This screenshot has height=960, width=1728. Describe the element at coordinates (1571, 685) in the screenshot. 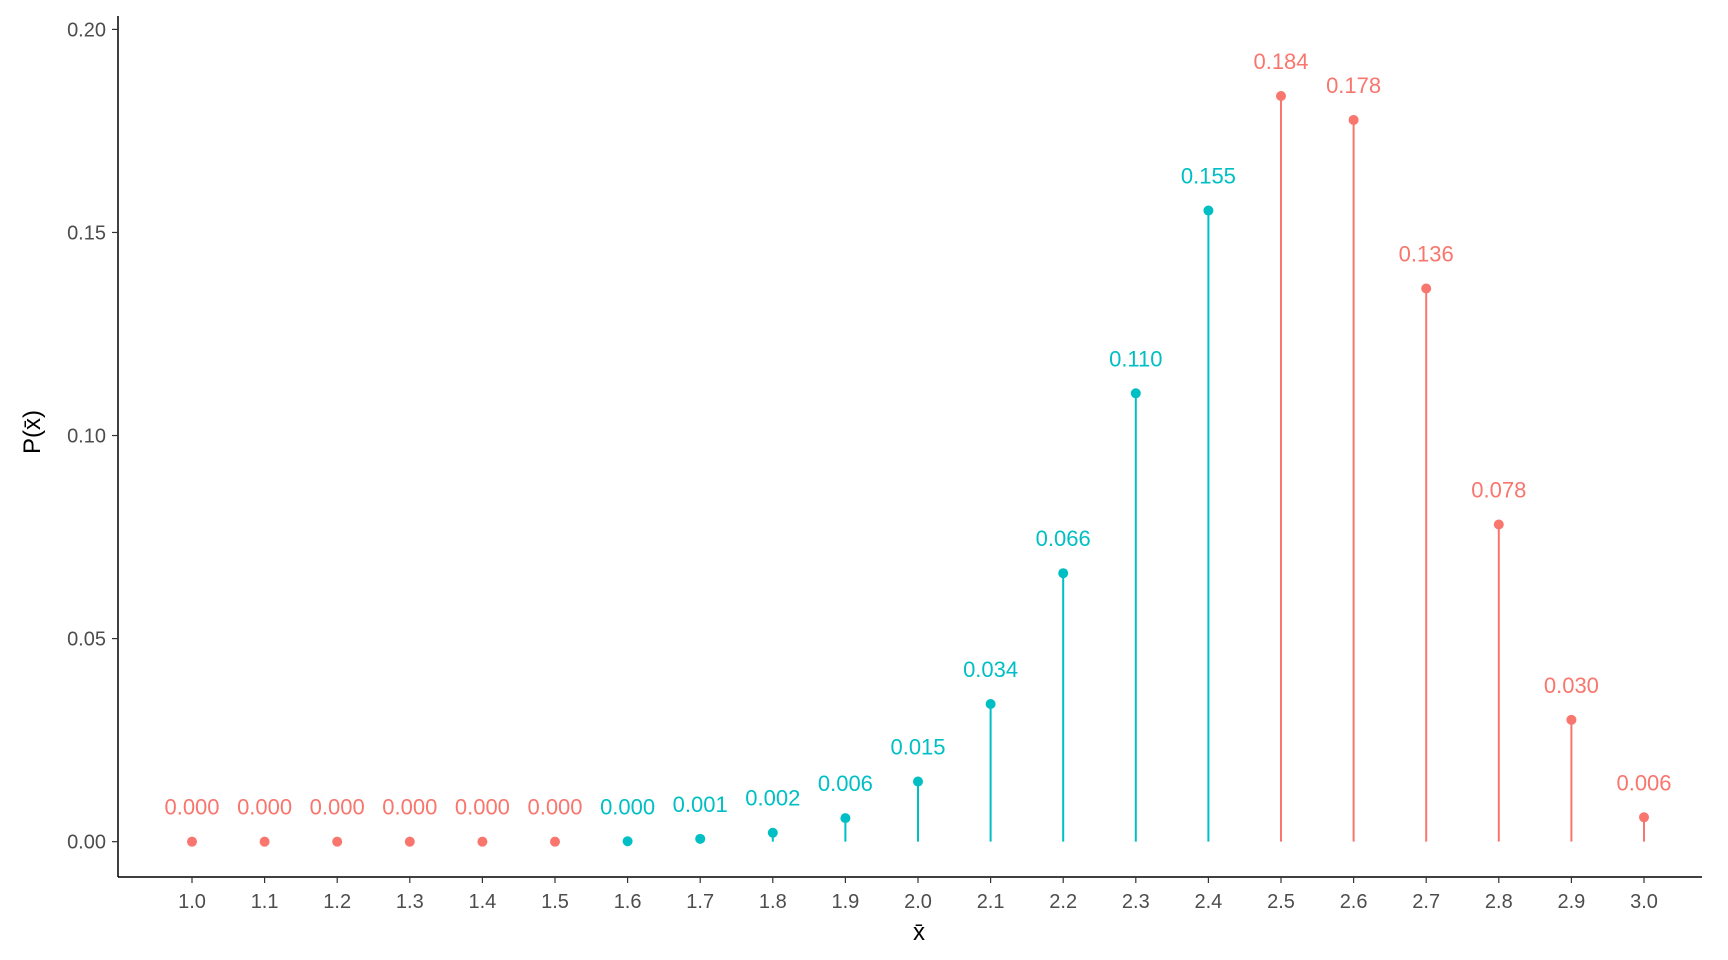

I see `data-label: 0.030` at that location.